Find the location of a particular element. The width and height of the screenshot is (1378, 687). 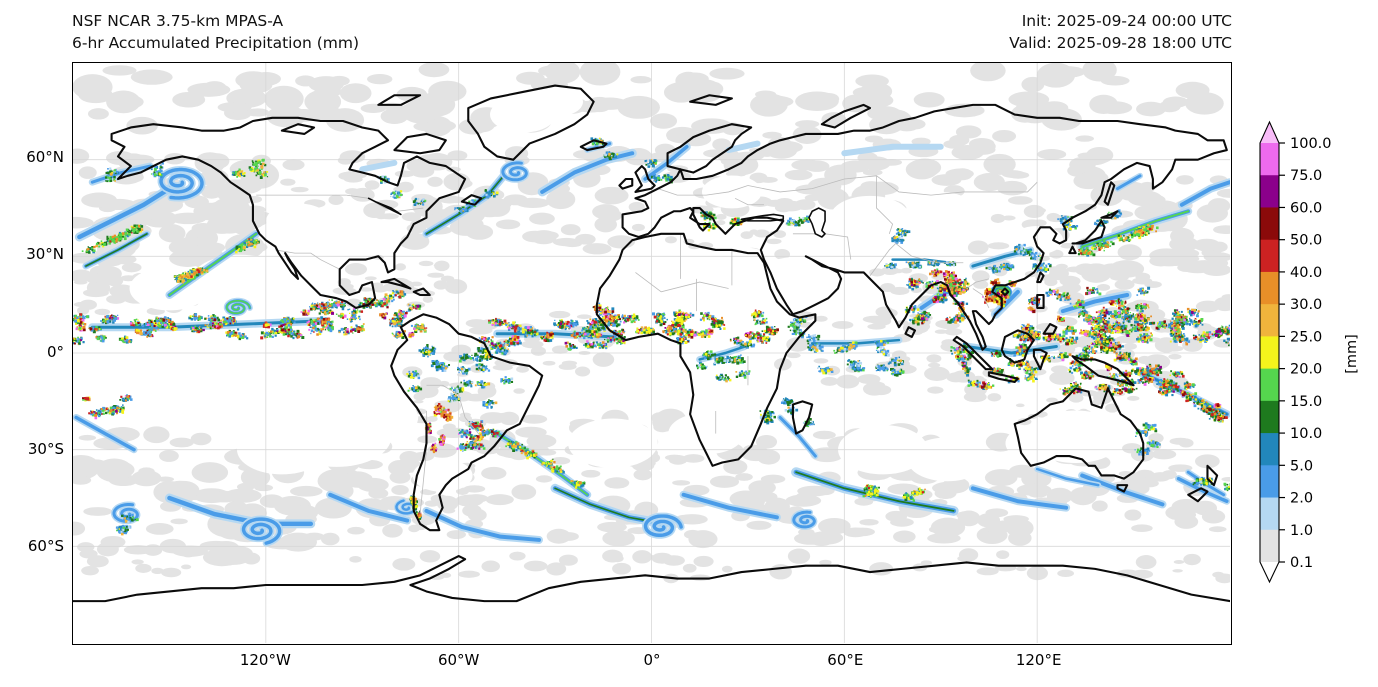

colorbar-tick-label: 40.0 is located at coordinates (1306, 273).